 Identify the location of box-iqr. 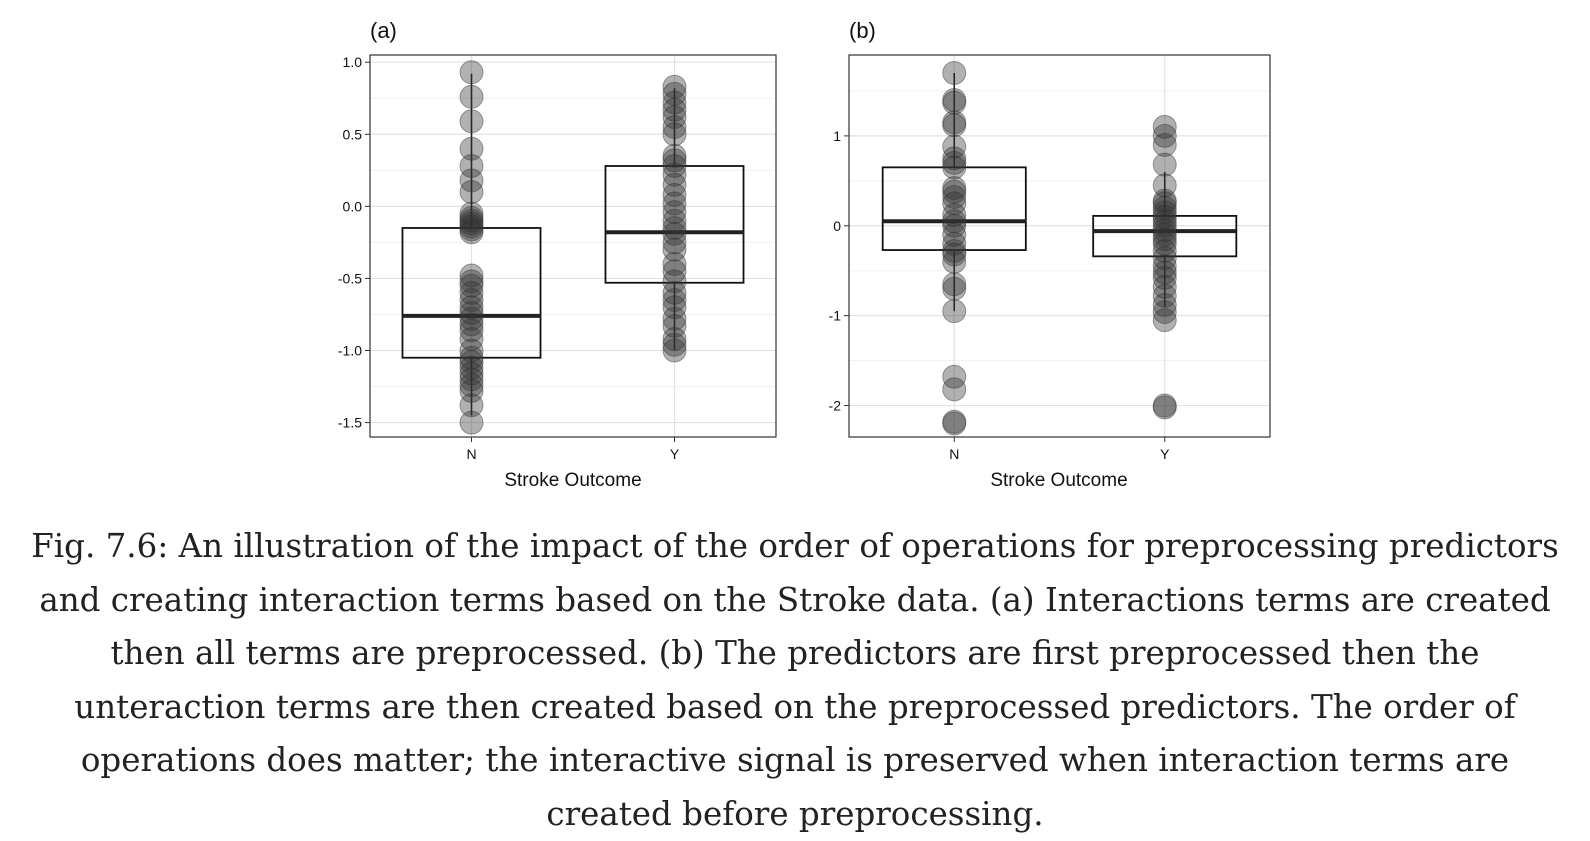
(1165, 236).